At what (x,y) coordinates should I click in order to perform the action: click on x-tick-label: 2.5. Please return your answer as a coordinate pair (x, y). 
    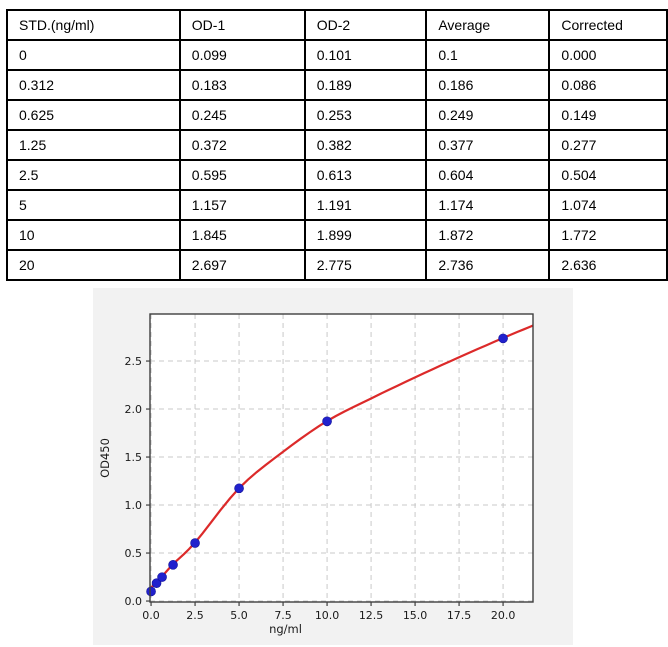
    Looking at the image, I should click on (195, 615).